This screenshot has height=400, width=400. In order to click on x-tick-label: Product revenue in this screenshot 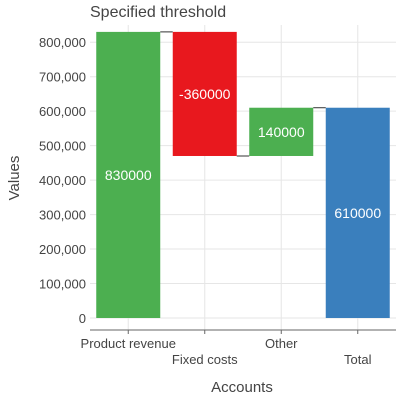, I will do `click(128, 343)`.